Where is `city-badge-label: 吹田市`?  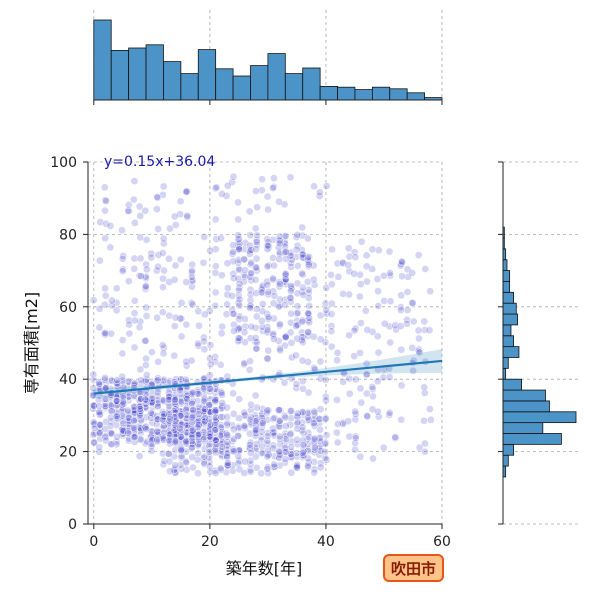 city-badge-label: 吹田市 is located at coordinates (413, 569).